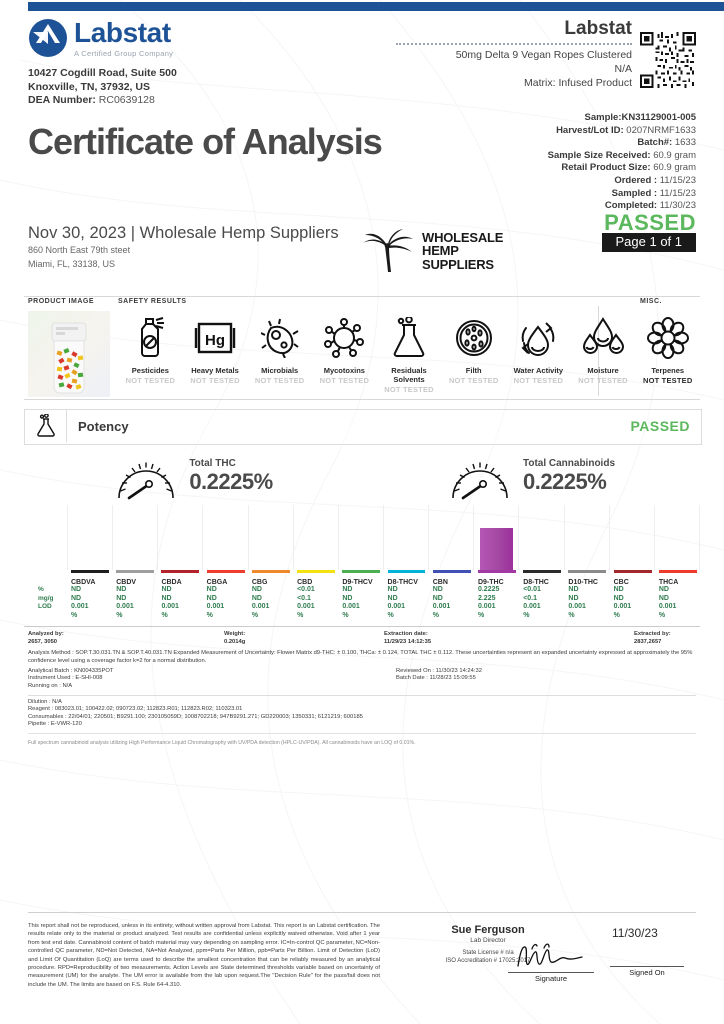 The height and width of the screenshot is (1024, 724). I want to click on chart-column-d8-thcv, so click(405, 537).